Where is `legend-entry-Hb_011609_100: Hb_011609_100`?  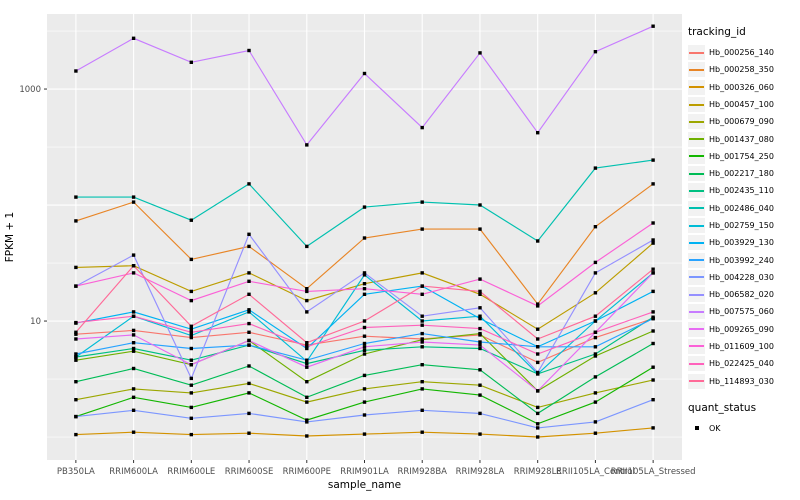 legend-entry-Hb_011609_100: Hb_011609_100 is located at coordinates (744, 346).